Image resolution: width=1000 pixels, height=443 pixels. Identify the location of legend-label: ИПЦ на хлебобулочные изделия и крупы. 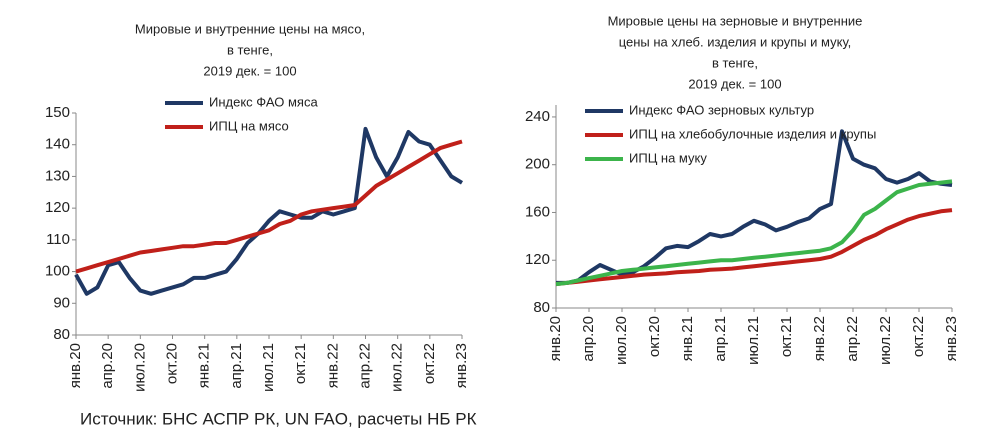
(752, 133).